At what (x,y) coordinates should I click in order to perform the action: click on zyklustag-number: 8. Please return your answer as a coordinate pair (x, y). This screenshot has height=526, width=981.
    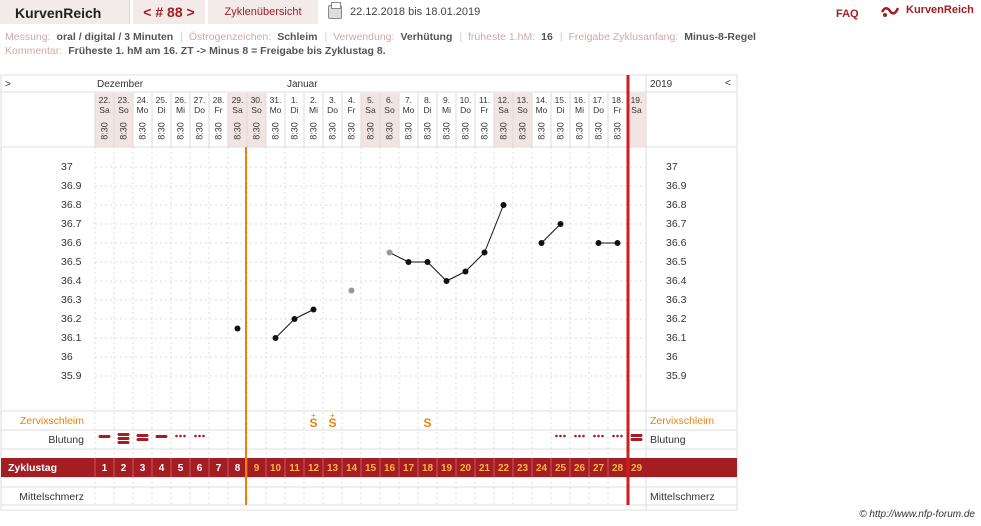
    Looking at the image, I should click on (238, 468).